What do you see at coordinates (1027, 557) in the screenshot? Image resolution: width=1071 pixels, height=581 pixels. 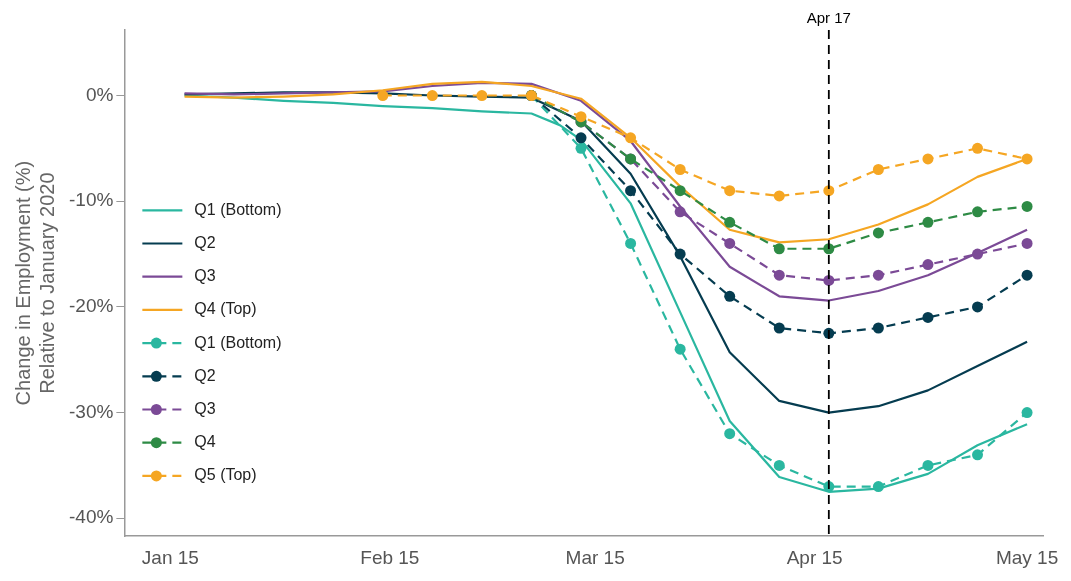 I see `x-tick-label: May 15` at bounding box center [1027, 557].